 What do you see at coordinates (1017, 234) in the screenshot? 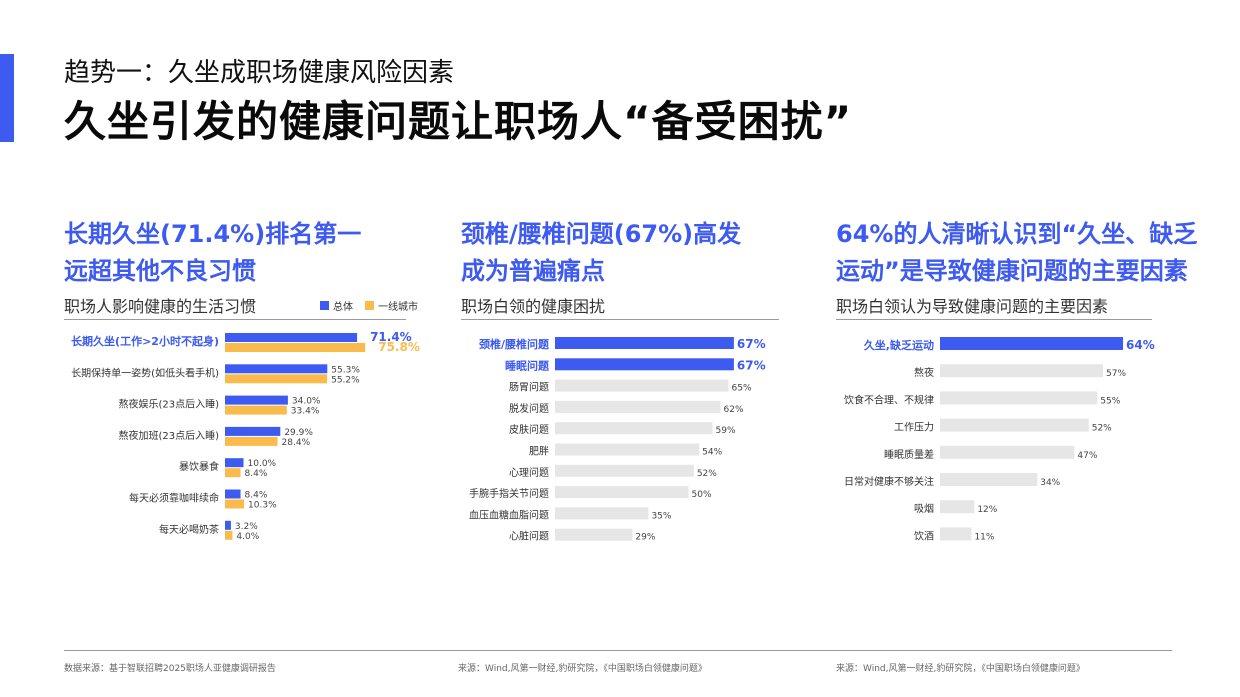
I see `panel-3-headline-line-1: 64%的人清晰认识到“久坐、缺乏` at bounding box center [1017, 234].